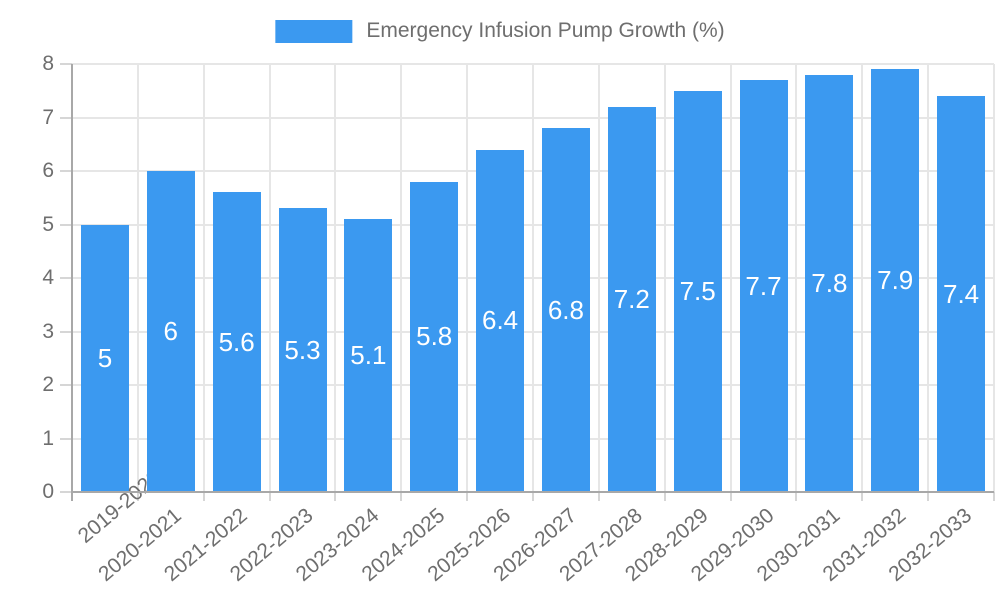 This screenshot has width=1000, height=600. I want to click on bar: 6, so click(170, 331).